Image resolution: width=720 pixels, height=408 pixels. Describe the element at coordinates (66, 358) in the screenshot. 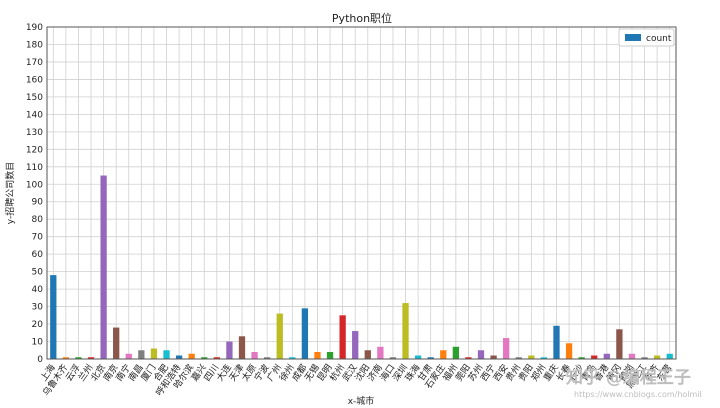

I see `bar-乌鲁木齐` at that location.